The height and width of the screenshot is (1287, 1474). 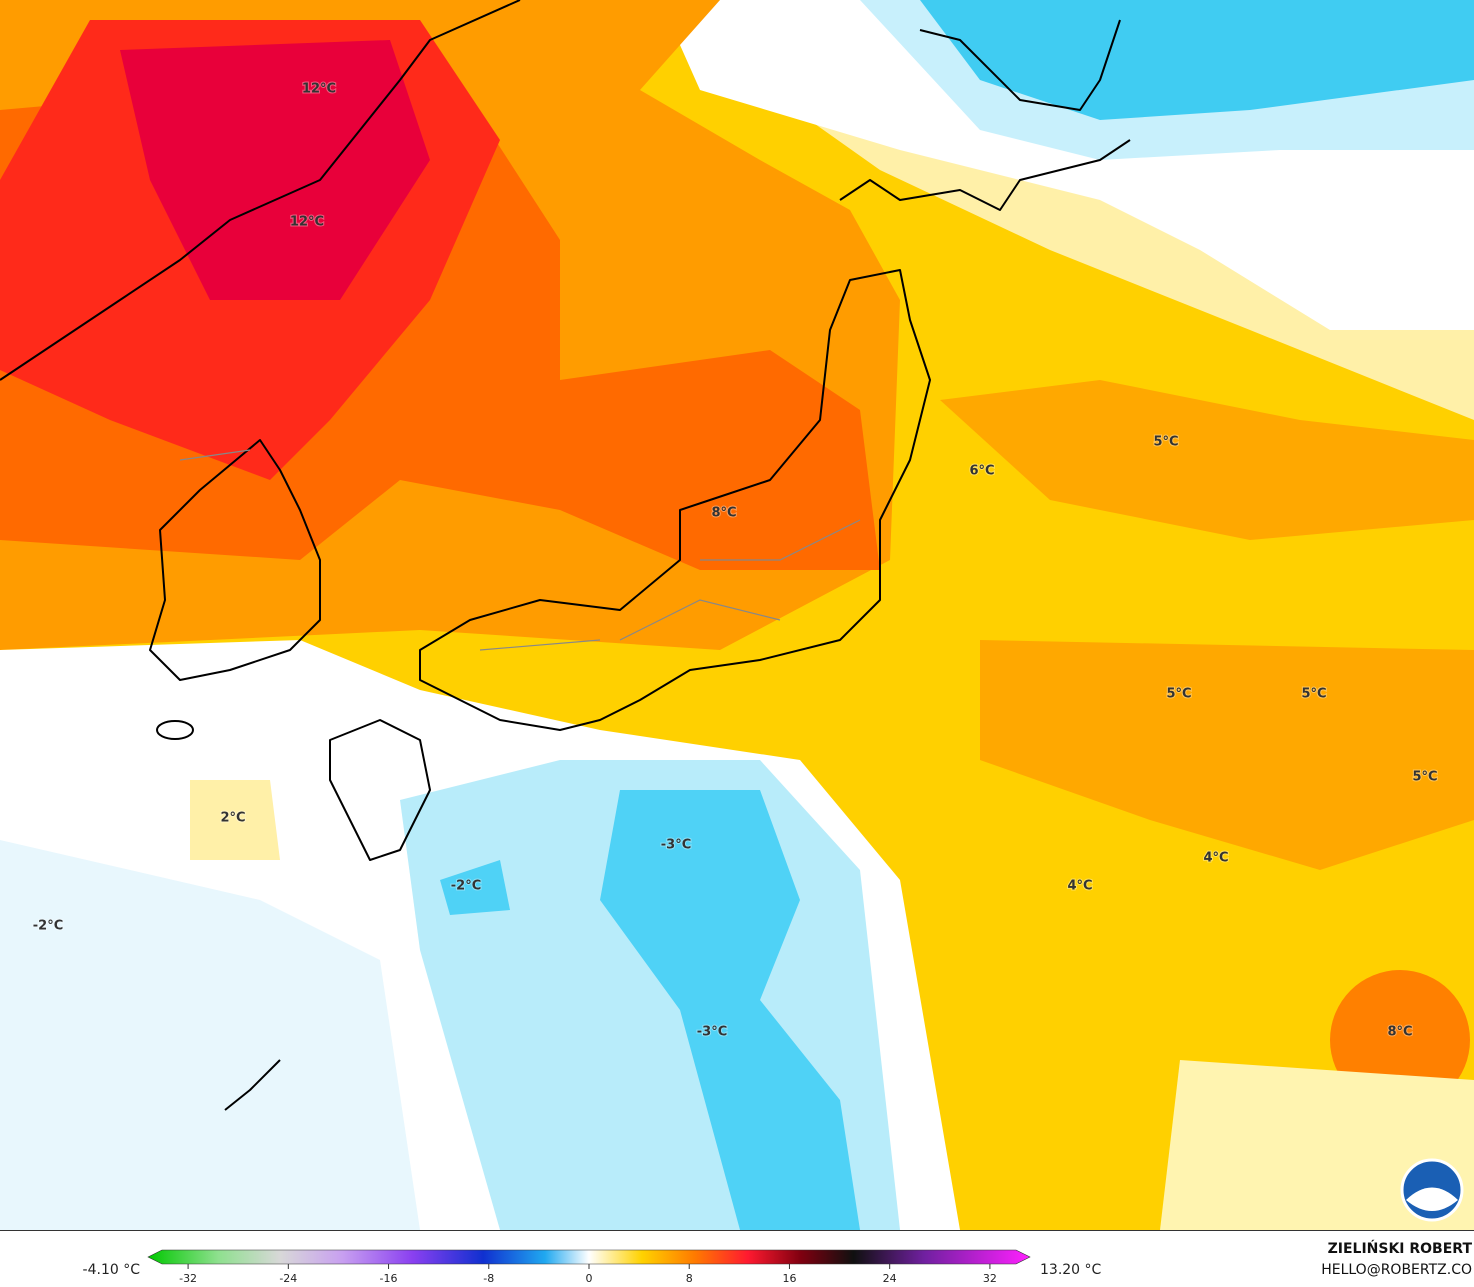 I want to click on colorbar-tick-label: 16, so click(x=789, y=1278).